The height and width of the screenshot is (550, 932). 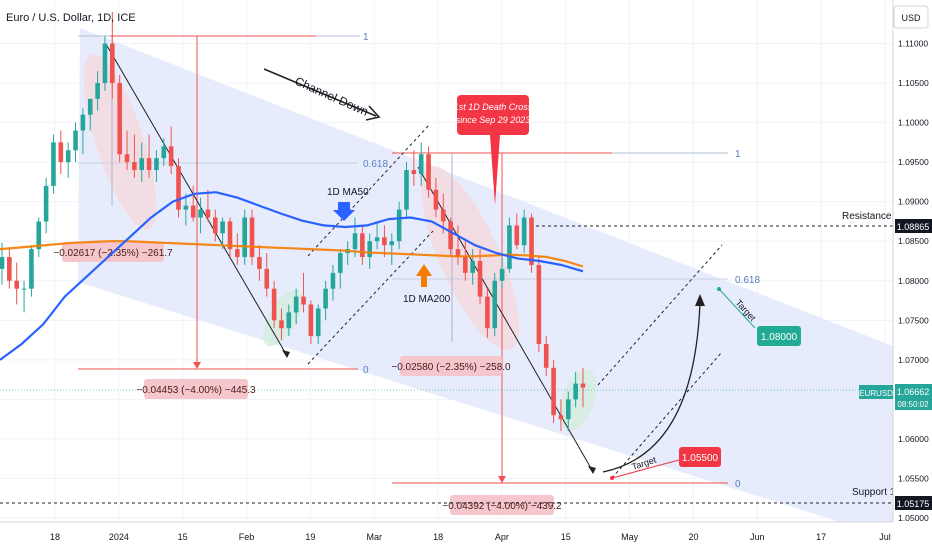 I want to click on price-axis-background, so click(x=912, y=275).